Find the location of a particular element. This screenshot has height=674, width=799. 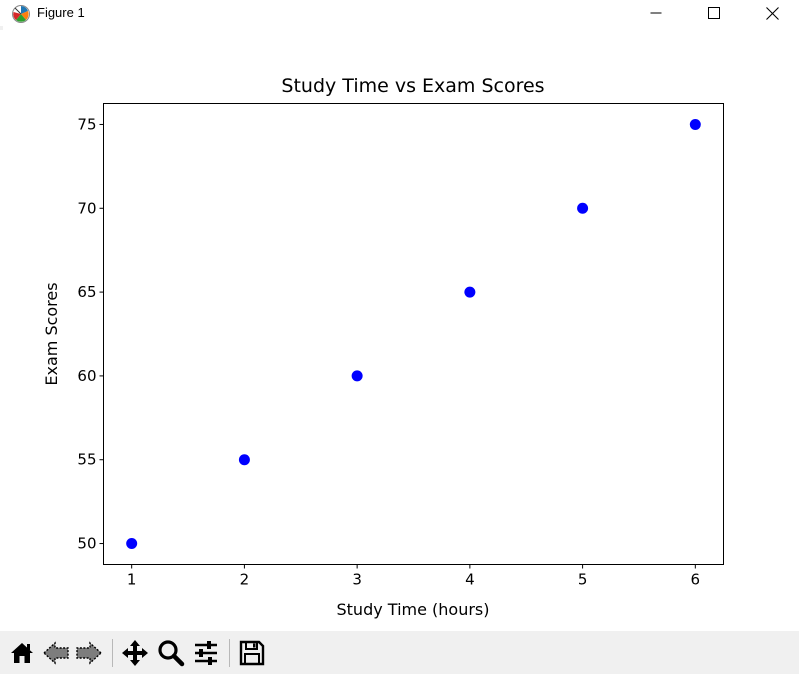

x-tick-label: 5 is located at coordinates (583, 580).